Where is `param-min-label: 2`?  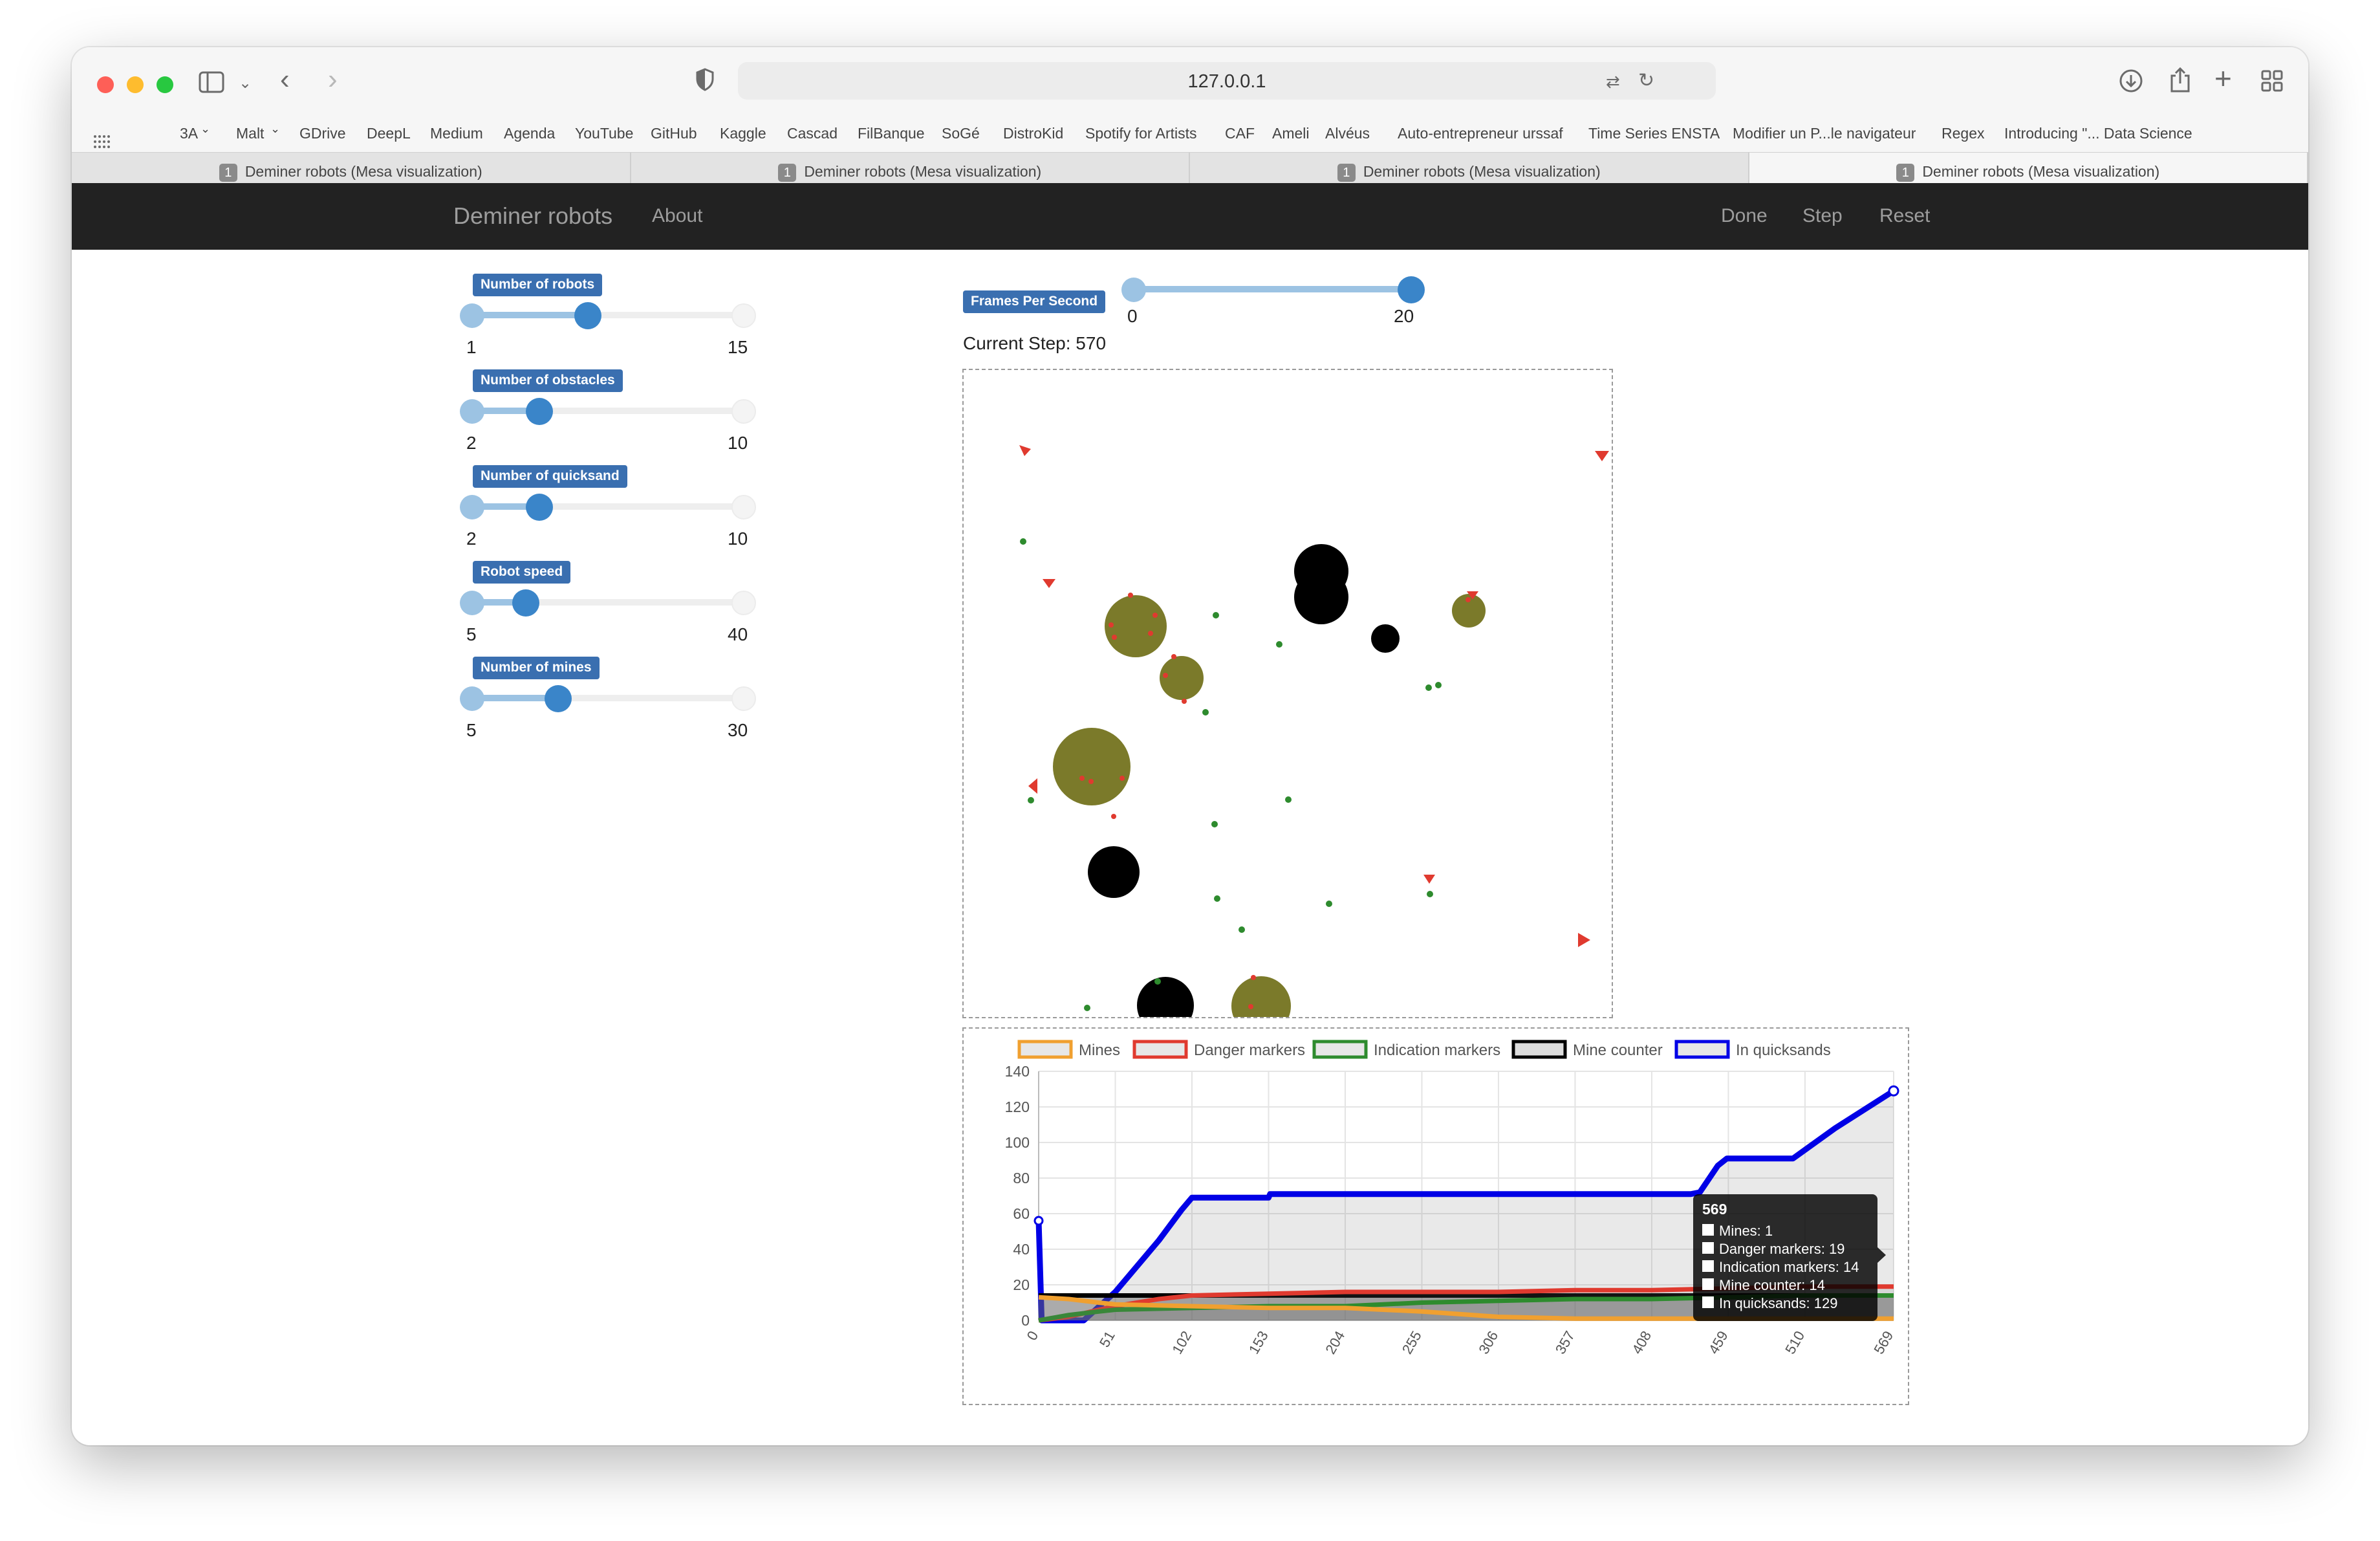
param-min-label: 2 is located at coordinates (471, 443).